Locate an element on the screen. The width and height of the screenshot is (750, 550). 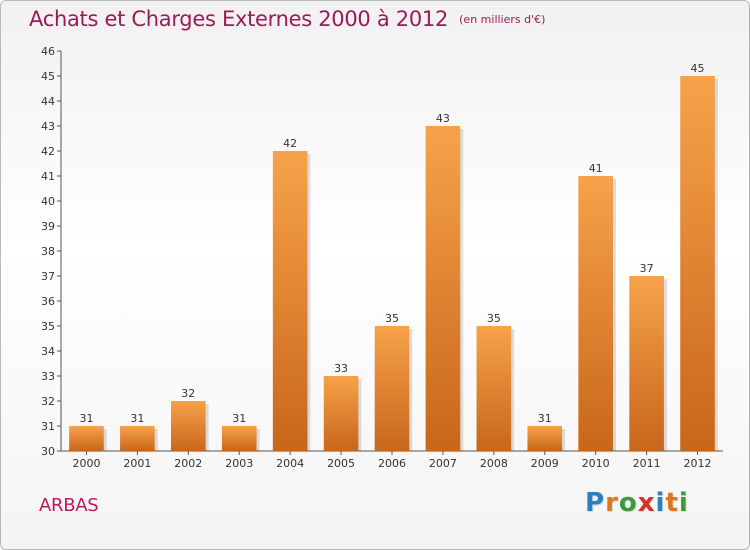
x-tick-label: 2002 is located at coordinates (188, 463).